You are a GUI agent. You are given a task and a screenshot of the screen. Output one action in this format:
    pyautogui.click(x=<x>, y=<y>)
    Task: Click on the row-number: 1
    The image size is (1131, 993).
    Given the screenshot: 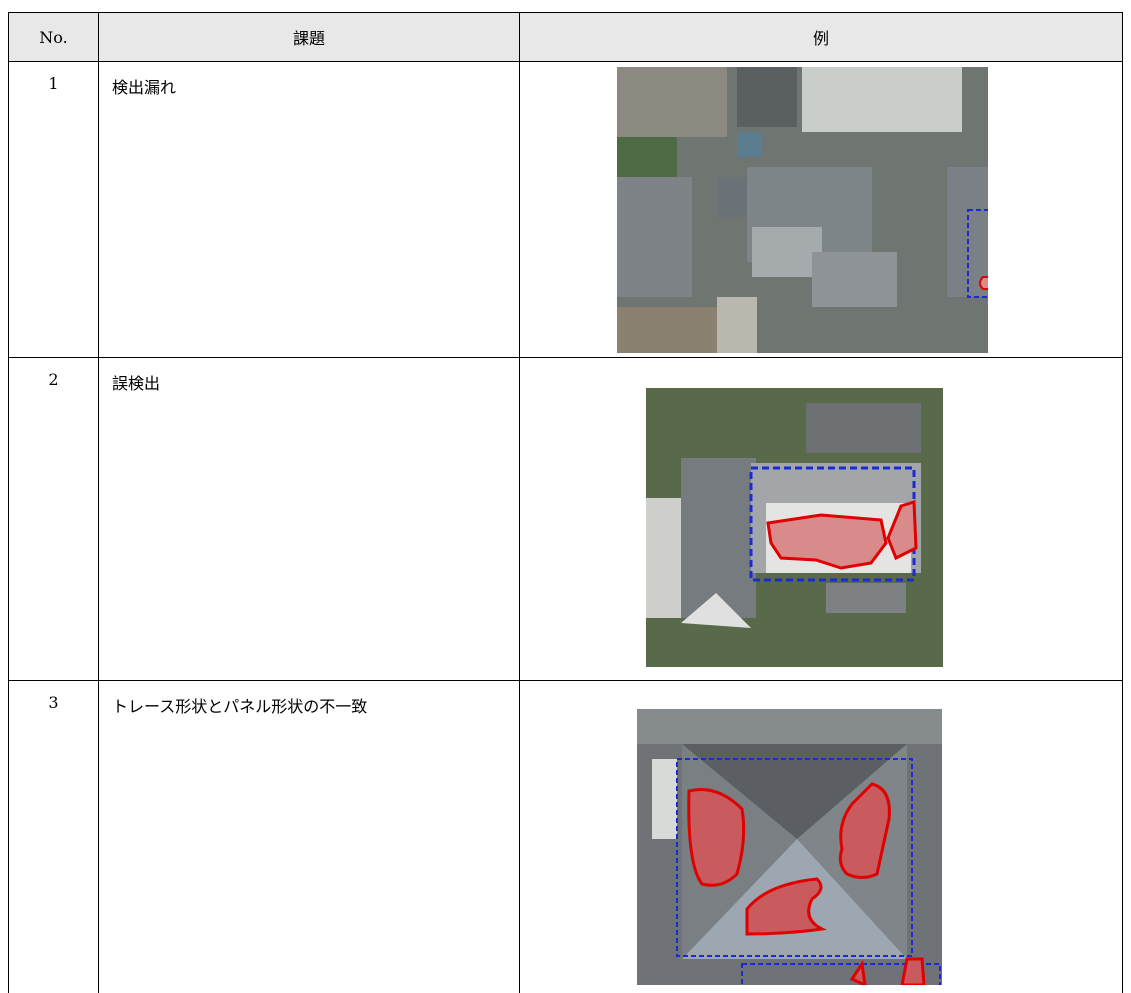 What is the action you would take?
    pyautogui.click(x=53, y=209)
    